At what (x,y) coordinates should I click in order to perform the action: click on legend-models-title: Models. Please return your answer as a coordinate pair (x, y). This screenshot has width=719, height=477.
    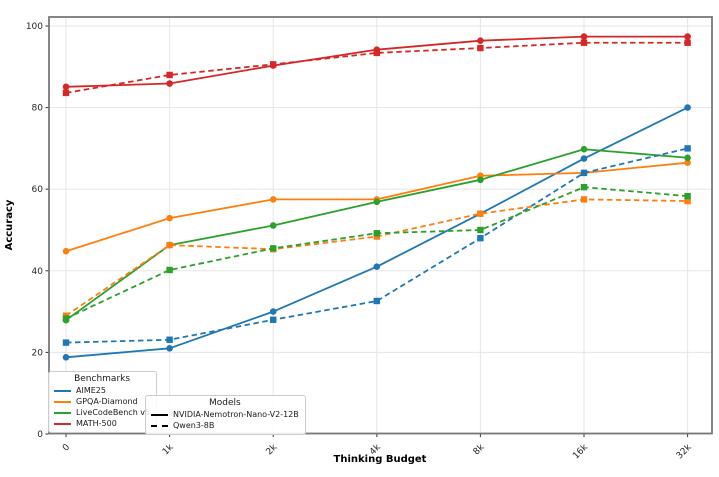
    Looking at the image, I should click on (225, 403).